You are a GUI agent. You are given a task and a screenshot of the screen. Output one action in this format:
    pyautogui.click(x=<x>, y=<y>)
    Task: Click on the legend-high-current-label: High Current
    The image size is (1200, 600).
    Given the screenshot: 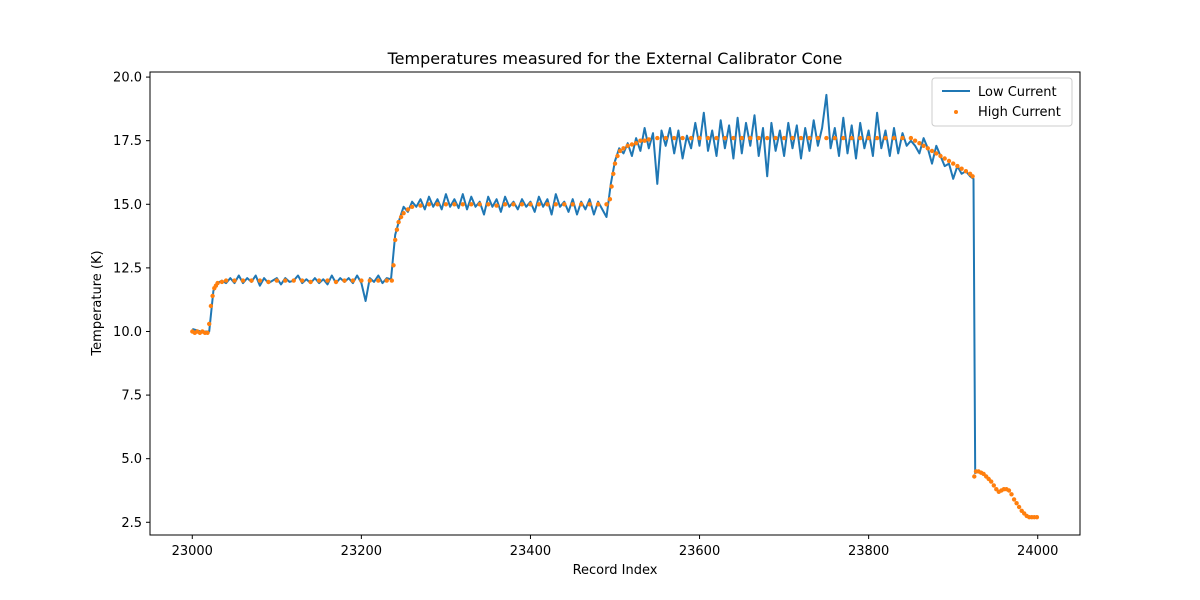 What is the action you would take?
    pyautogui.click(x=1019, y=112)
    